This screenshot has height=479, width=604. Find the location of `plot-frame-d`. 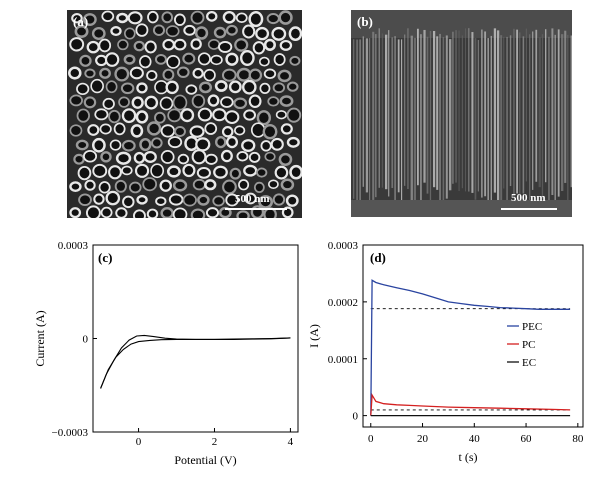

plot-frame-d is located at coordinates (473, 336).